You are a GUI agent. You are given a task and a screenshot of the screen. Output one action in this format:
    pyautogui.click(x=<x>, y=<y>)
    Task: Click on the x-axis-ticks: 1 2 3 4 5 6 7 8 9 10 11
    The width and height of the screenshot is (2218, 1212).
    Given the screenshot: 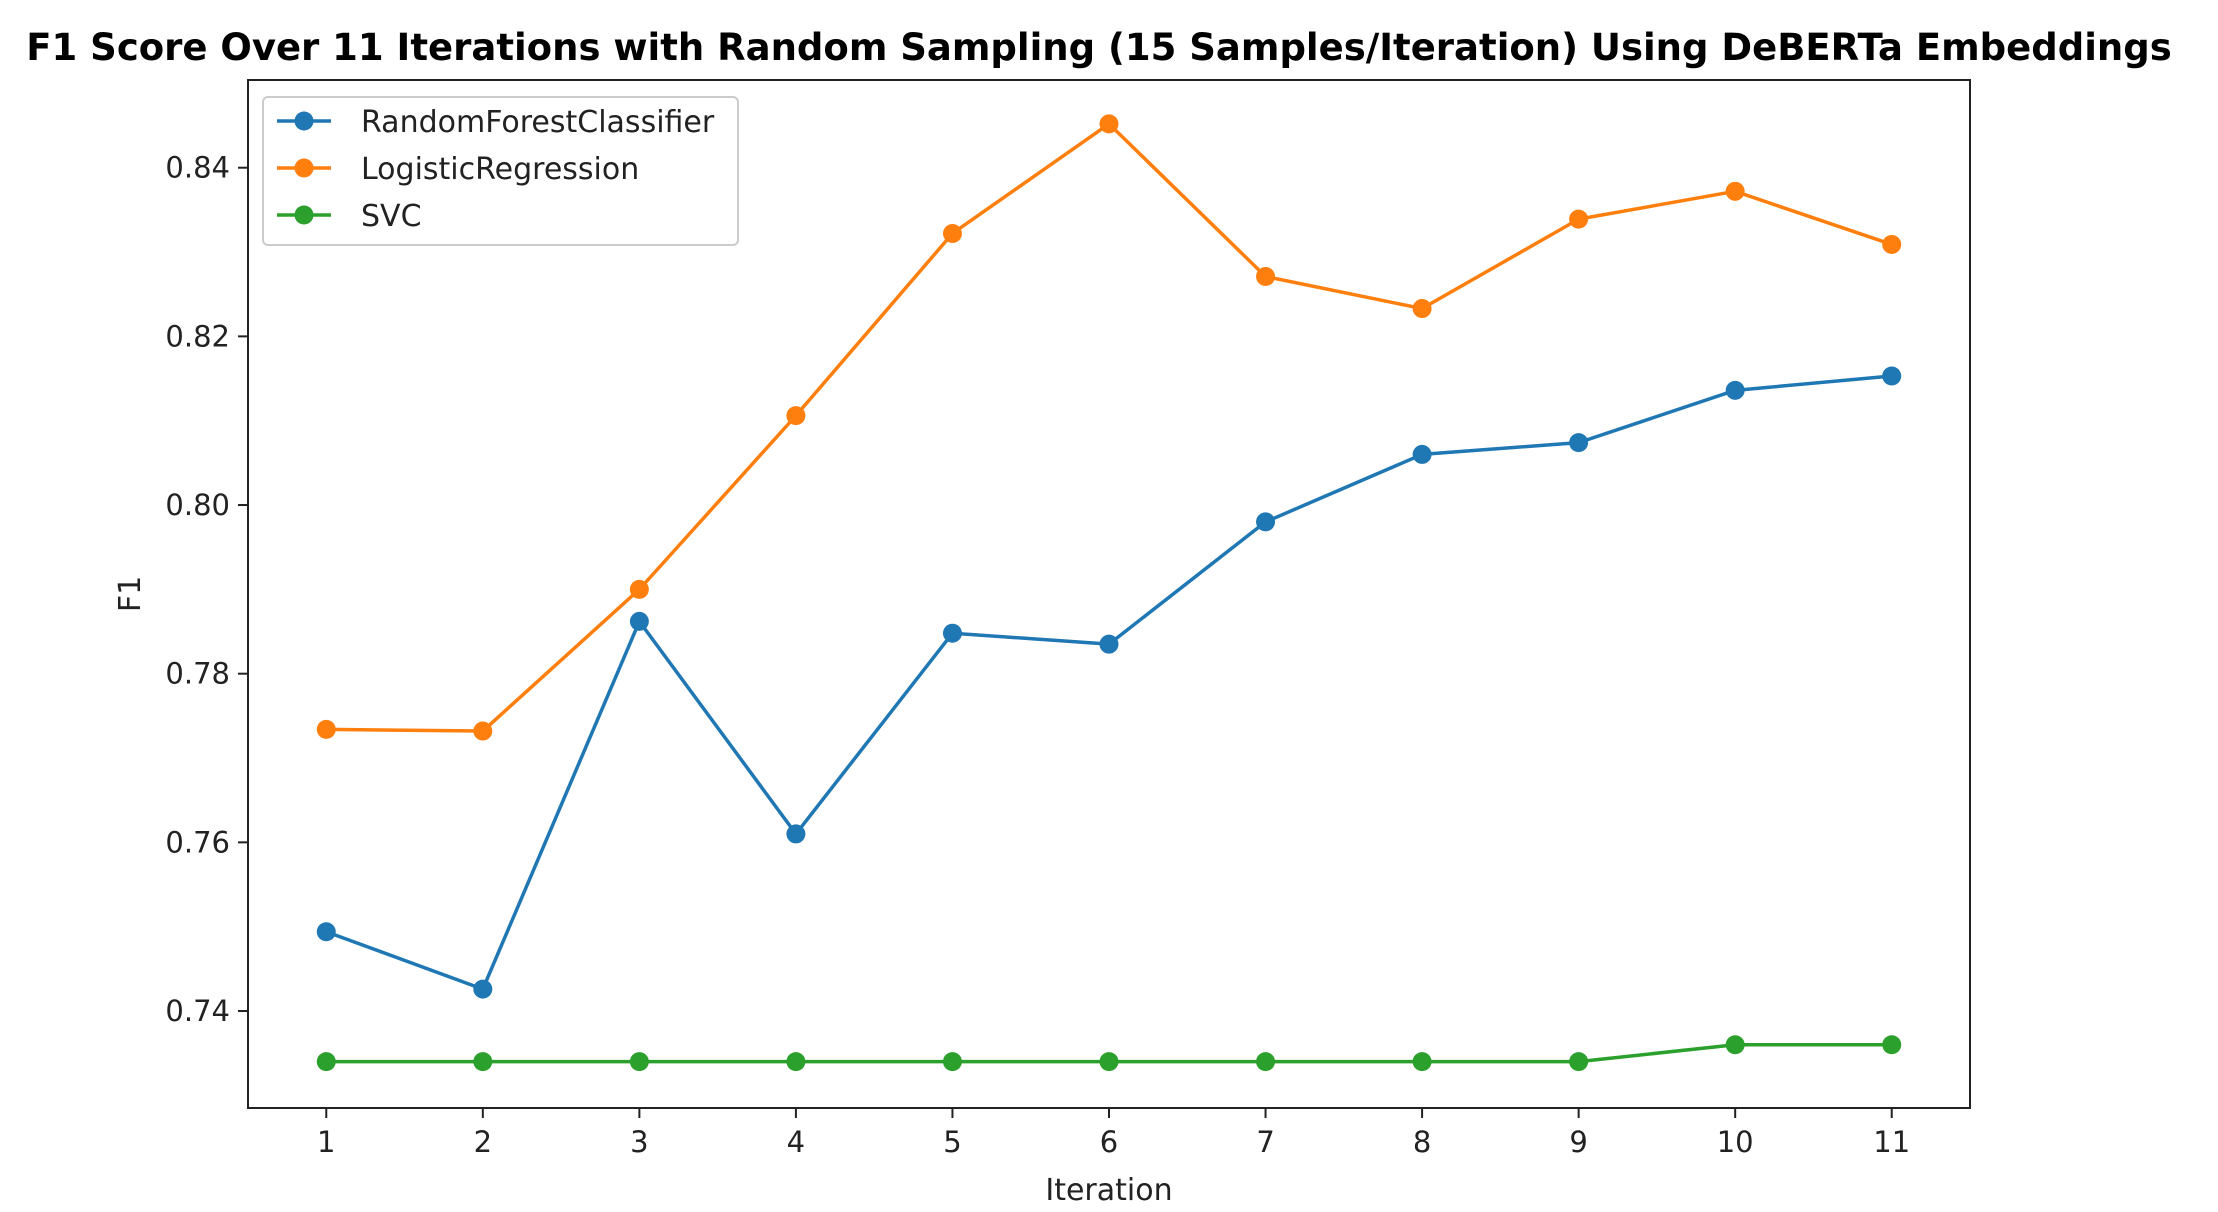 What is the action you would take?
    pyautogui.click(x=1113, y=1133)
    